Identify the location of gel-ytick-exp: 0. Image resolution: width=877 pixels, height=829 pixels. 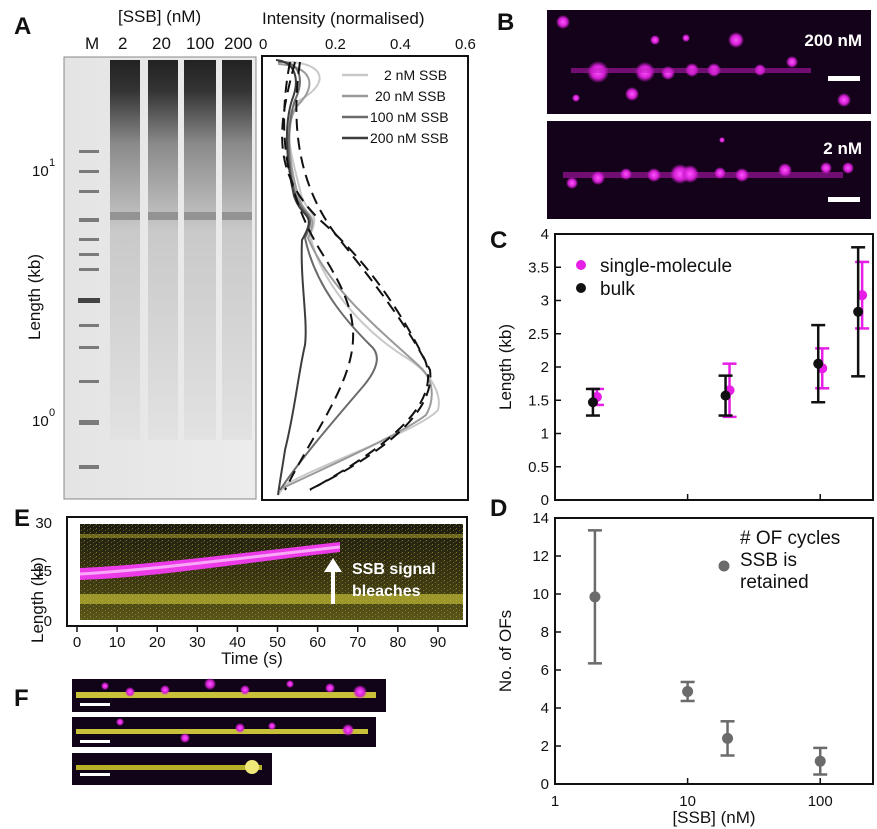
(52, 413).